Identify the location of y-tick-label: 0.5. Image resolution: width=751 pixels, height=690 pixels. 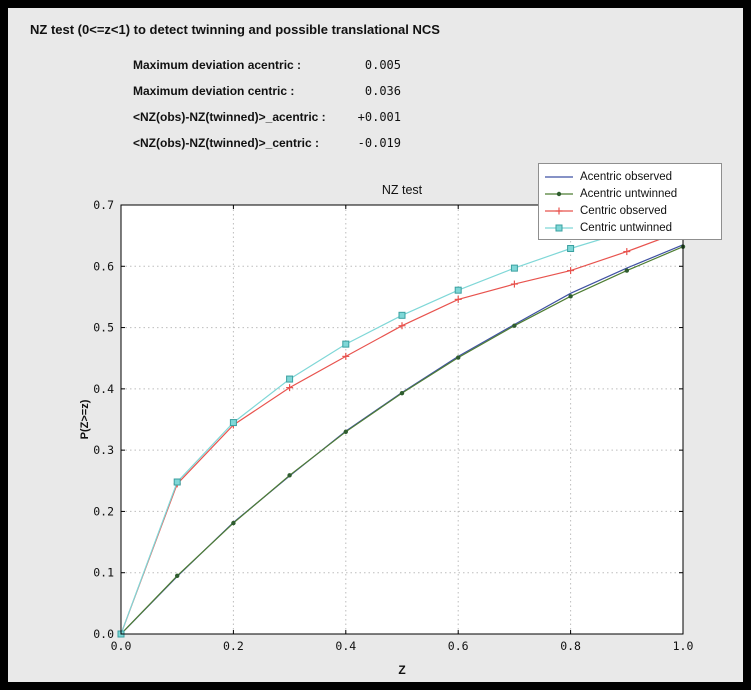
(103, 328).